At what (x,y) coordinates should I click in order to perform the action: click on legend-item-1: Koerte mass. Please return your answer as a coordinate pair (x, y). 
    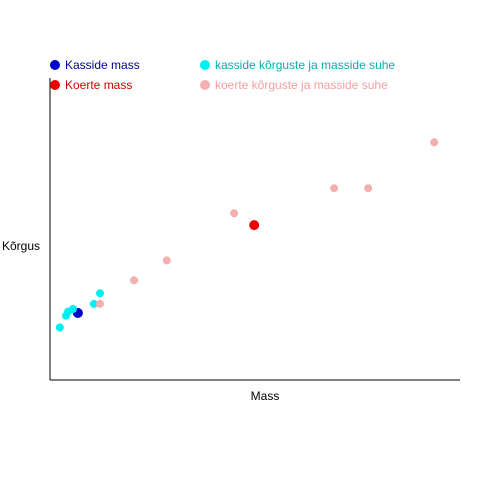
    Looking at the image, I should click on (91, 85).